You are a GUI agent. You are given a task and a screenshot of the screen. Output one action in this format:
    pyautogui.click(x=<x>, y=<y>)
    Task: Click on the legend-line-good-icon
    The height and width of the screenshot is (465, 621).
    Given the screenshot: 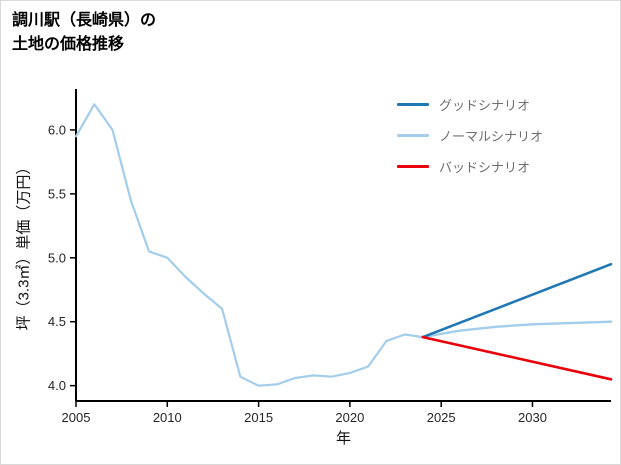 What is the action you would take?
    pyautogui.click(x=413, y=104)
    